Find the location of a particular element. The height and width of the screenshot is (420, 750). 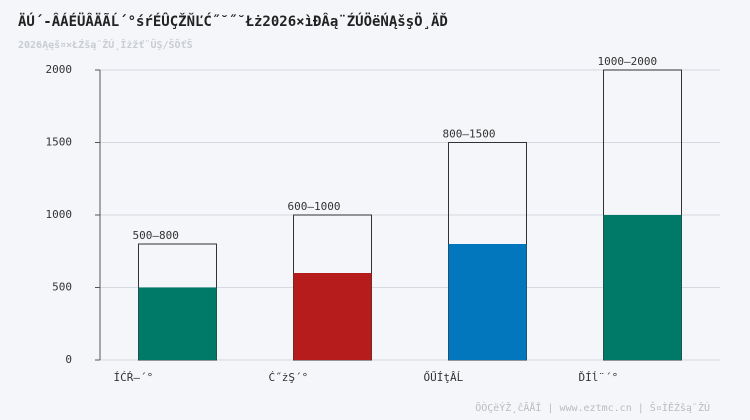

x-tick-label: ĎÍĺ¨´° is located at coordinates (599, 377).